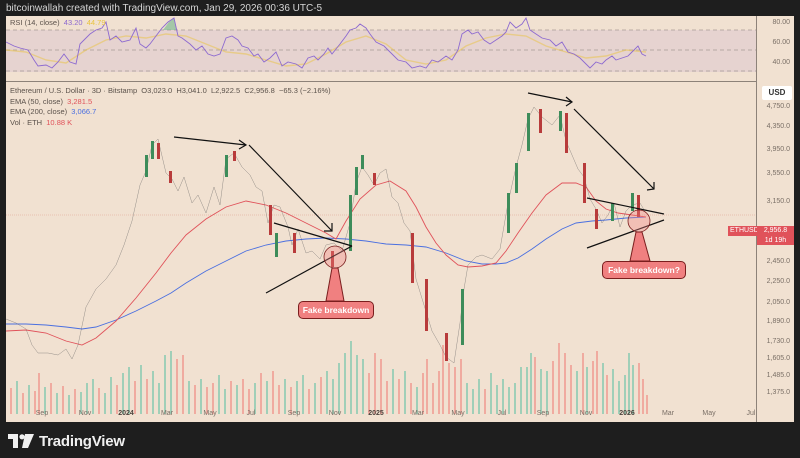  What do you see at coordinates (744, 231) in the screenshot?
I see `symbol-price-tag: ETHUSD` at bounding box center [744, 231].